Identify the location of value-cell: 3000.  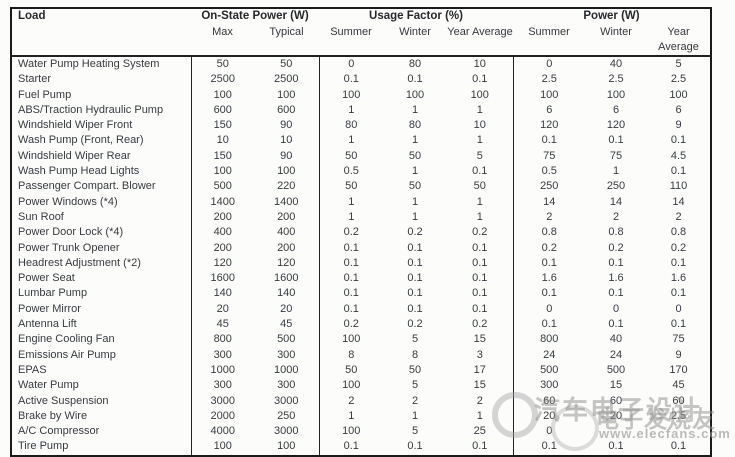
(286, 400).